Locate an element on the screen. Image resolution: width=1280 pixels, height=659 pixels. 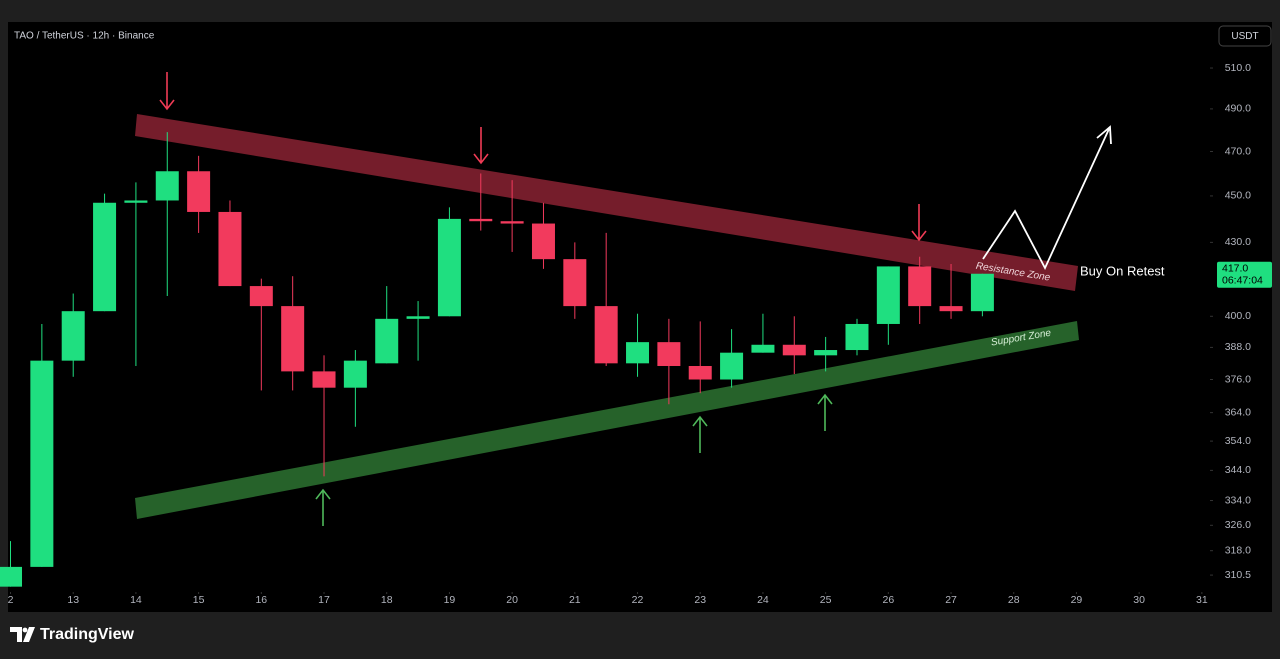
logo: TradingView is located at coordinates (72, 634).